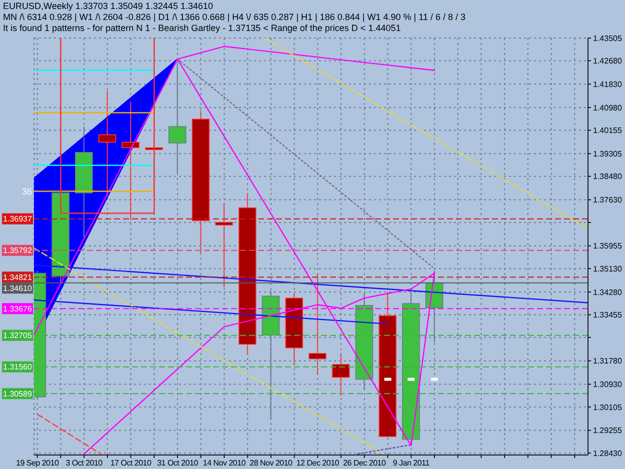 This screenshot has height=469, width=625. What do you see at coordinates (18, 277) in the screenshot?
I see `ref-line-label: 1.34821` at bounding box center [18, 277].